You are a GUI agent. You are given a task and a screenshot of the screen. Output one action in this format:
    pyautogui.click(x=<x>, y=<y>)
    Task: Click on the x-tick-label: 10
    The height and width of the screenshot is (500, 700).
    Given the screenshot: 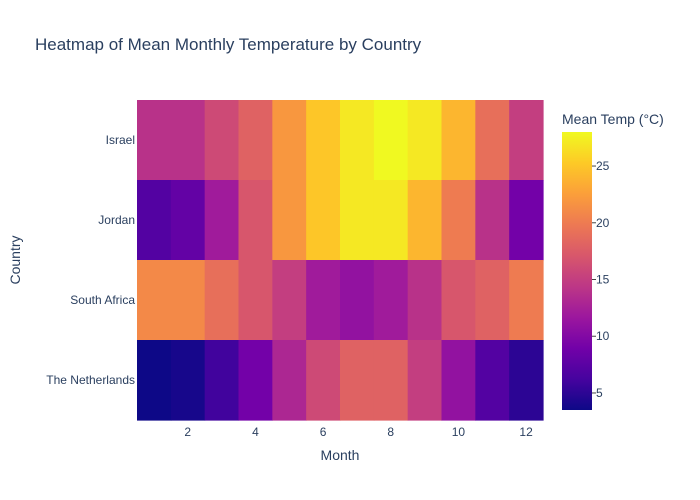 What is the action you would take?
    pyautogui.click(x=459, y=432)
    